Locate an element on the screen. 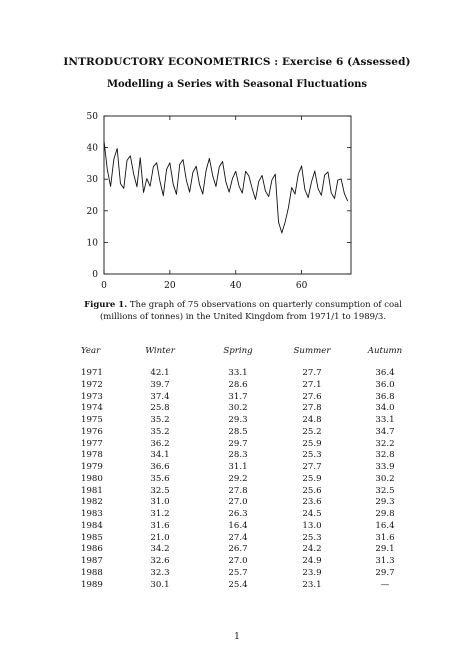 The height and width of the screenshot is (670, 474). cell-autumn: 33.9 is located at coordinates (385, 467).